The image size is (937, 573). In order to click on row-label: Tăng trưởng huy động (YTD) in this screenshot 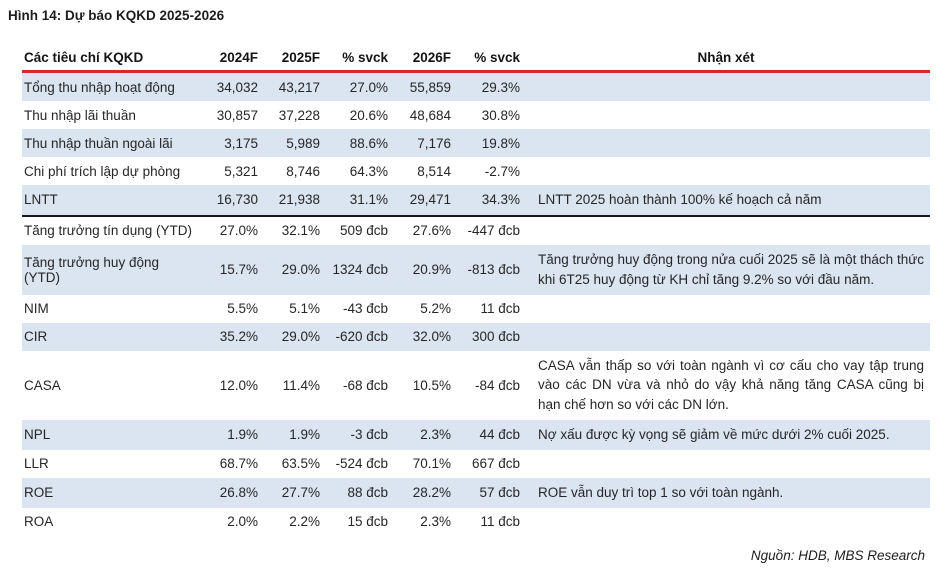, I will do `click(91, 269)`.